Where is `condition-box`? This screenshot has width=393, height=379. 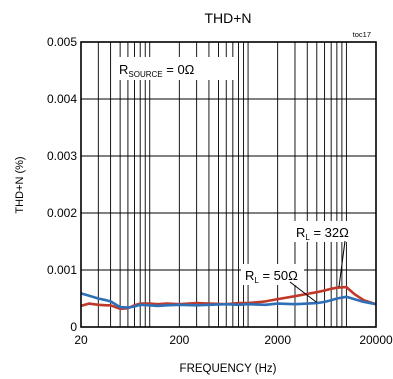
condition-box is located at coordinates (176, 68).